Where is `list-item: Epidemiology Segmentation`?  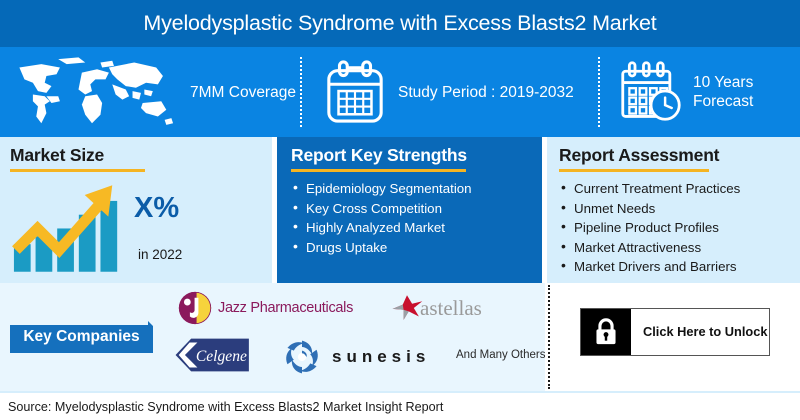 list-item: Epidemiology Segmentation is located at coordinates (416, 188).